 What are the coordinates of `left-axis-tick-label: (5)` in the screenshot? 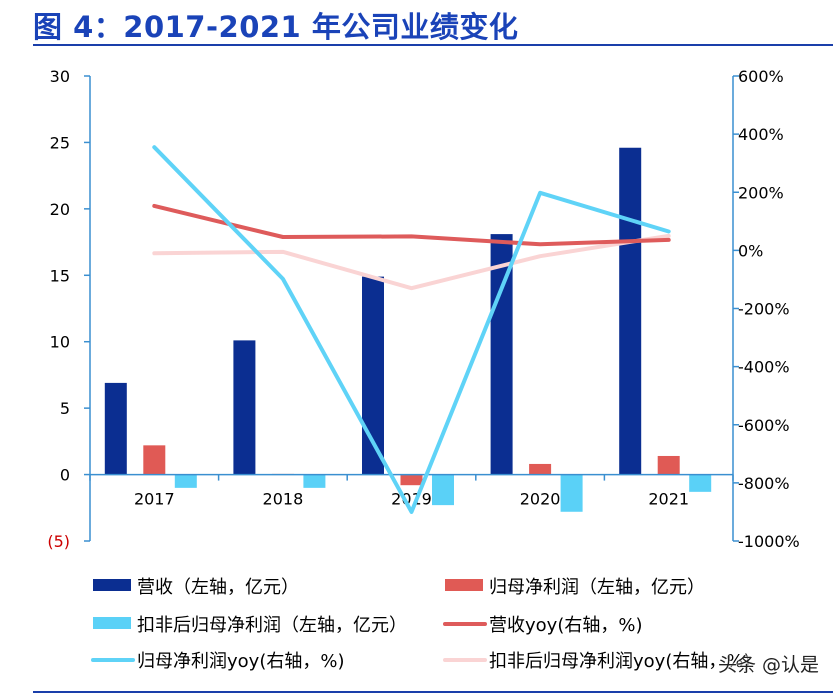 It's located at (58, 541).